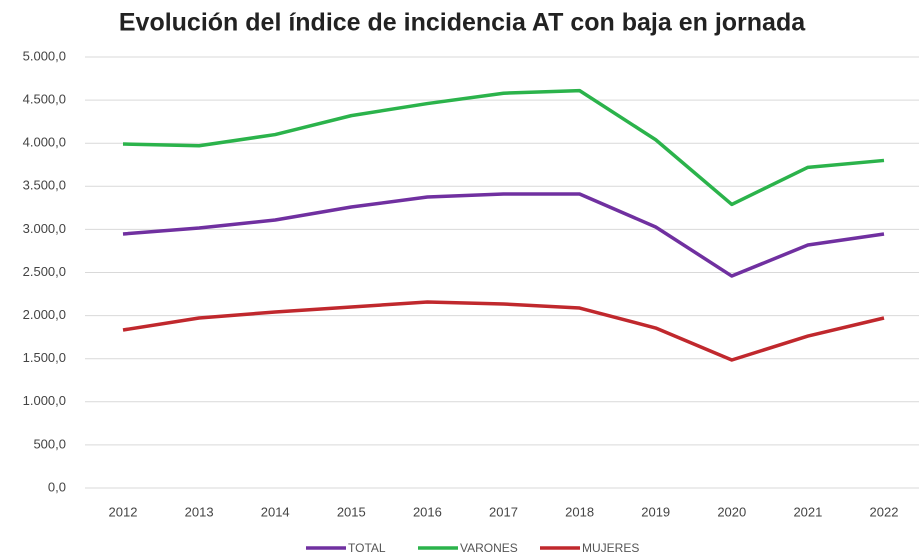 The width and height of the screenshot is (919, 560). Describe the element at coordinates (579, 511) in the screenshot. I see `x-tick-label: 2018` at that location.